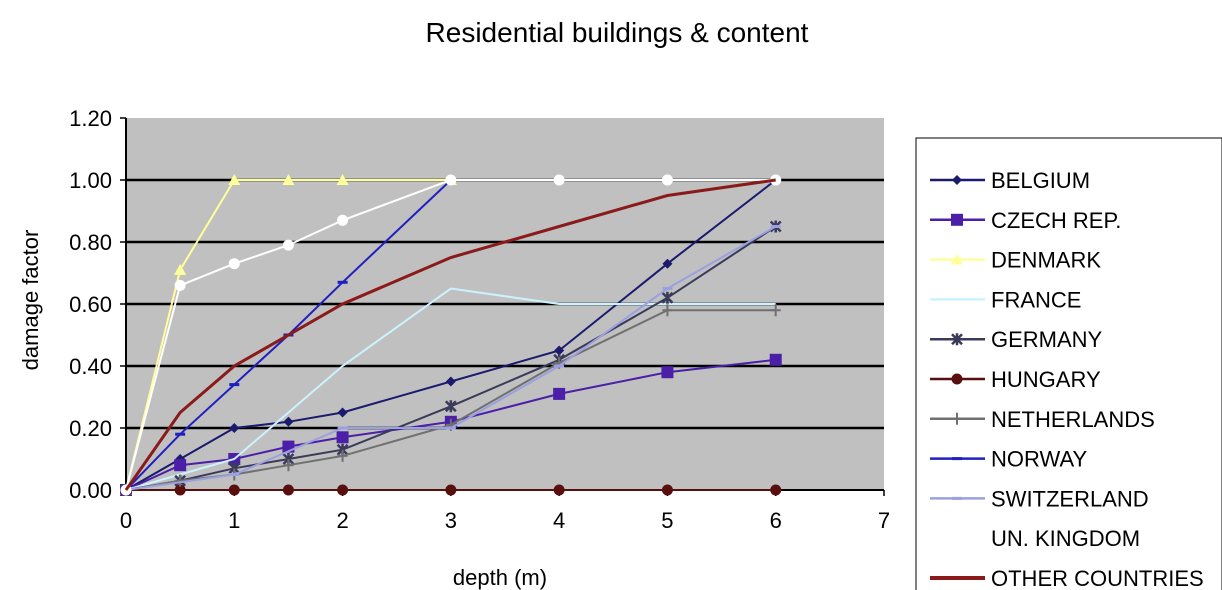 The image size is (1222, 590). What do you see at coordinates (90, 118) in the screenshot?
I see `y-tick-label: 1.20` at bounding box center [90, 118].